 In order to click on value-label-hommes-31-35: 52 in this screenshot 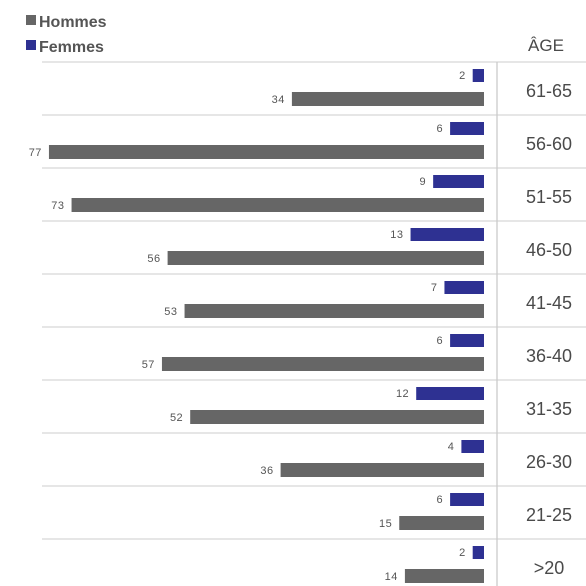, I will do `click(176, 418)`.